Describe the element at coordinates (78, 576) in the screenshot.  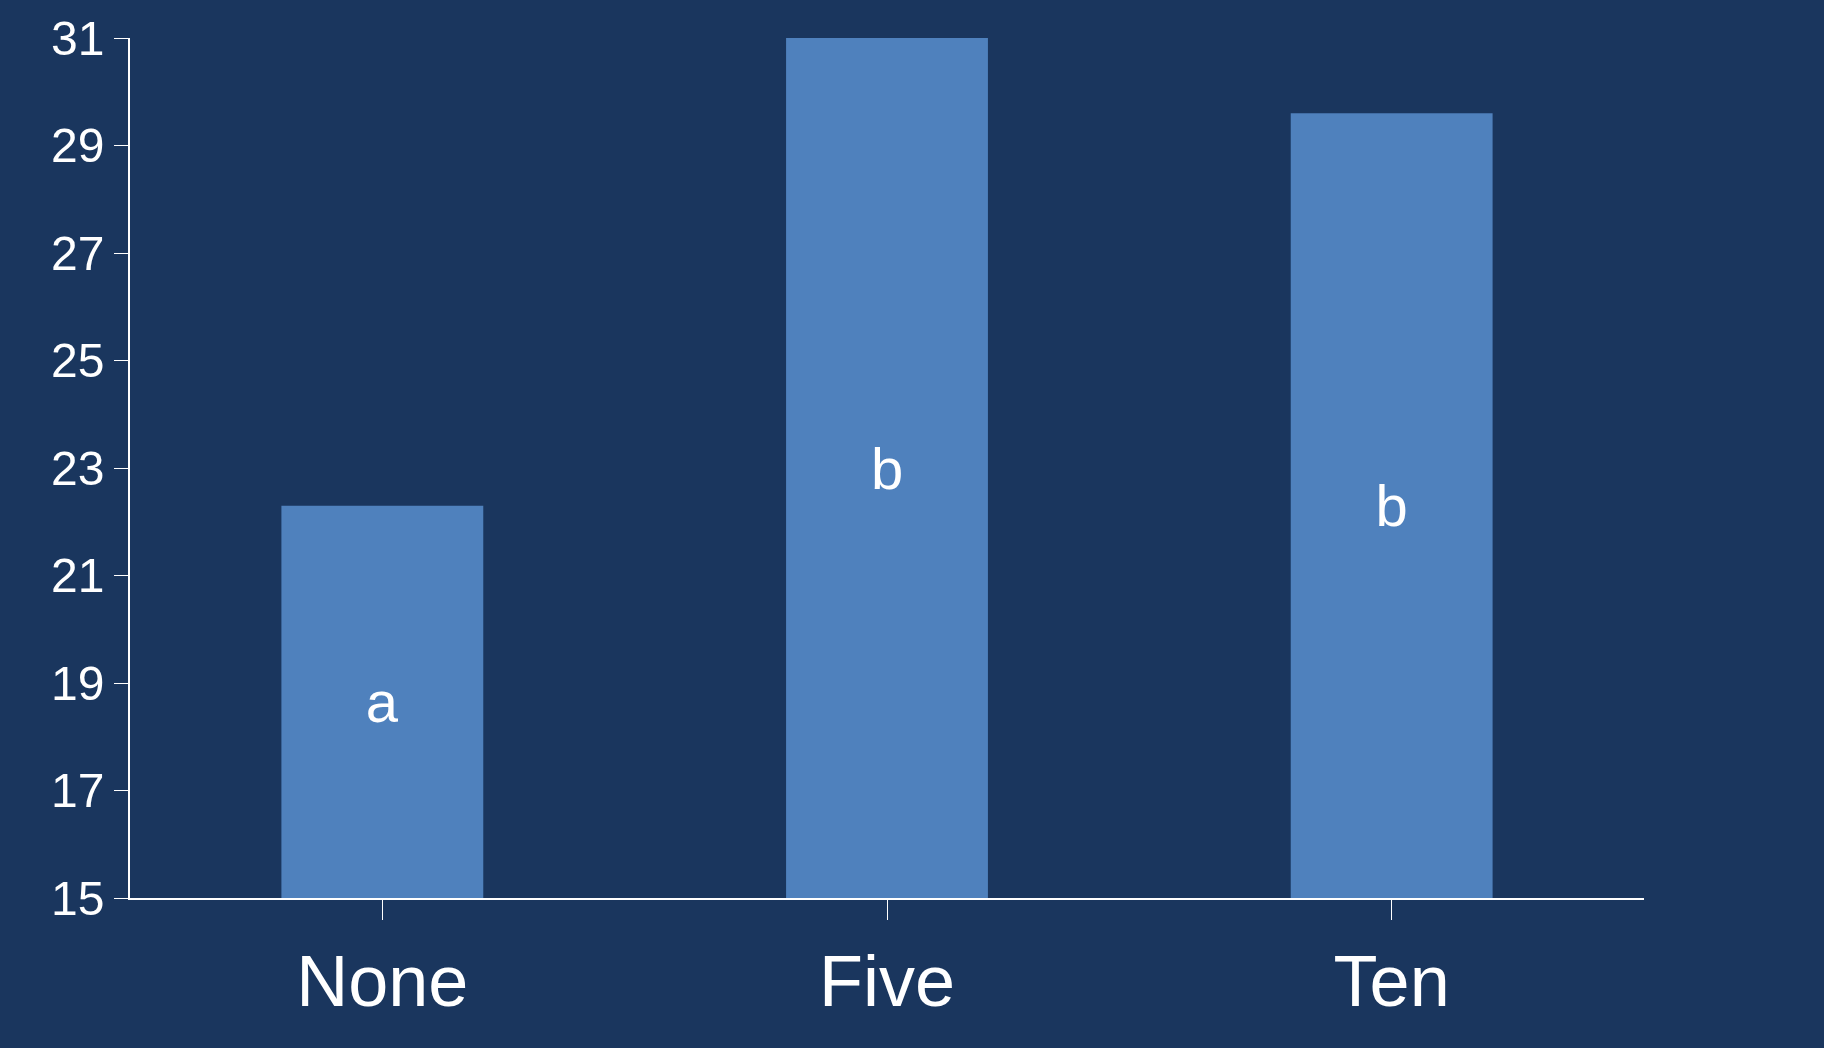
I see `y-tick-label: 21` at that location.